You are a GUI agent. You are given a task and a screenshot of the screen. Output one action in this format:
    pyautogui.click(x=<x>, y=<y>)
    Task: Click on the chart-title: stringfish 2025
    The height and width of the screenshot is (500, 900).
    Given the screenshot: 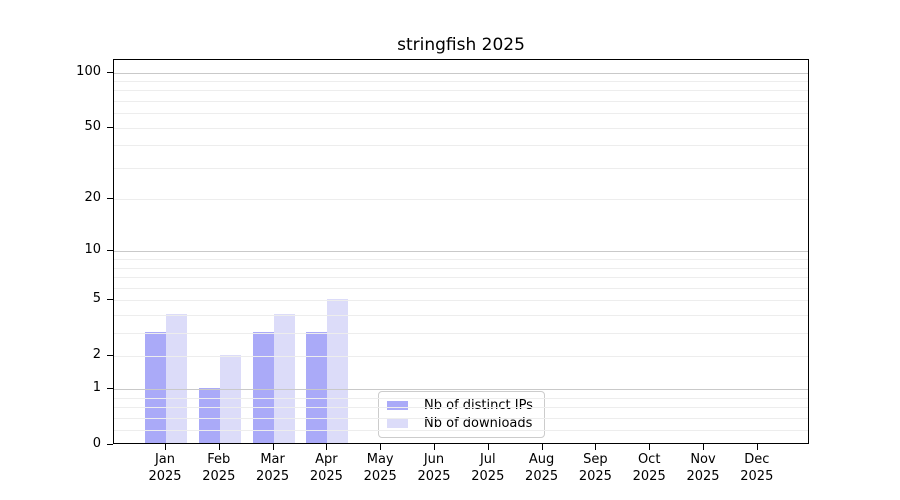 What is the action you would take?
    pyautogui.click(x=461, y=45)
    